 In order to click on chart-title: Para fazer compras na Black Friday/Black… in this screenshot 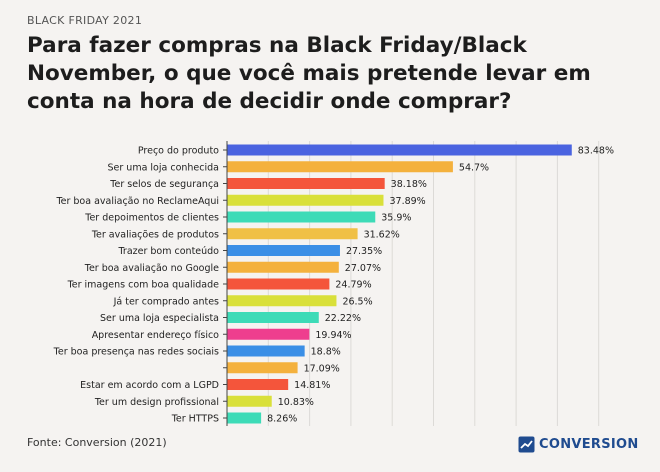, I will do `click(309, 73)`.